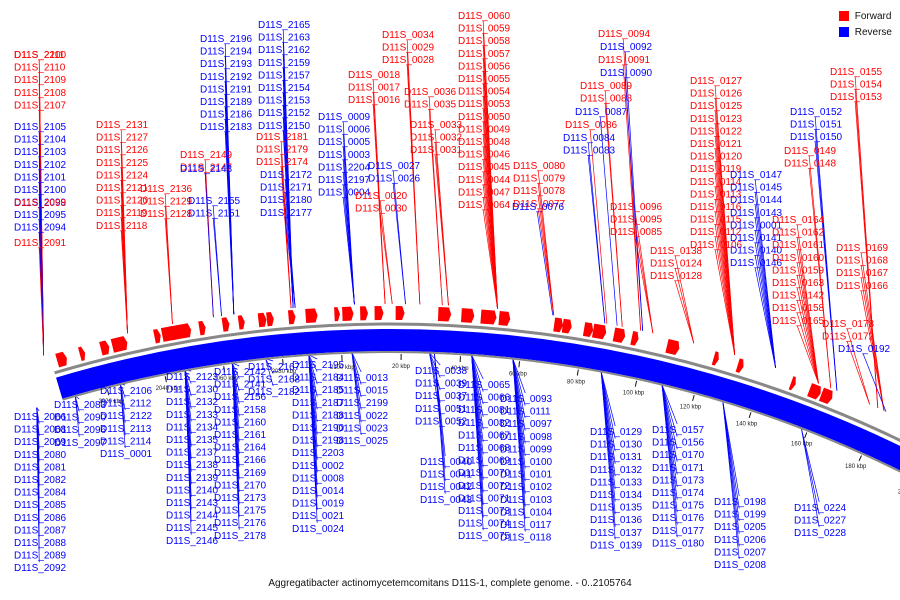 The width and height of the screenshot is (900, 600). I want to click on gene-label: D11S_2123, so click(192, 377).